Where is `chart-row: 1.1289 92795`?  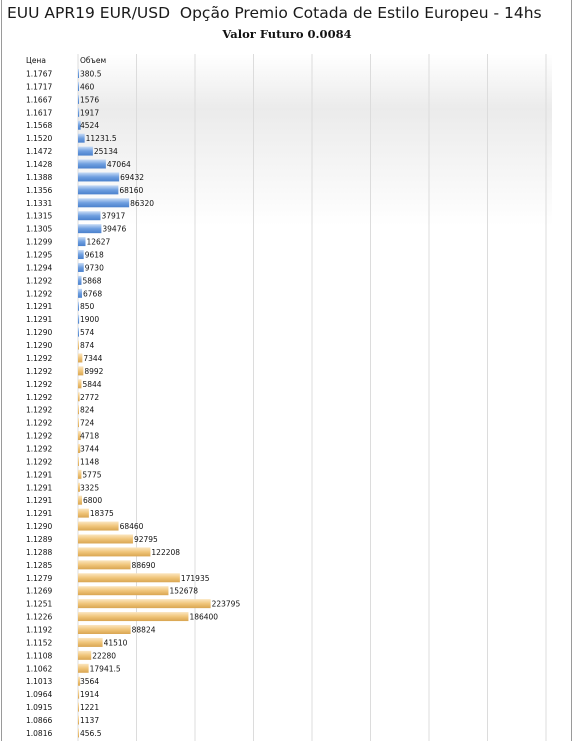
chart-row: 1.1289 92795 is located at coordinates (92, 539).